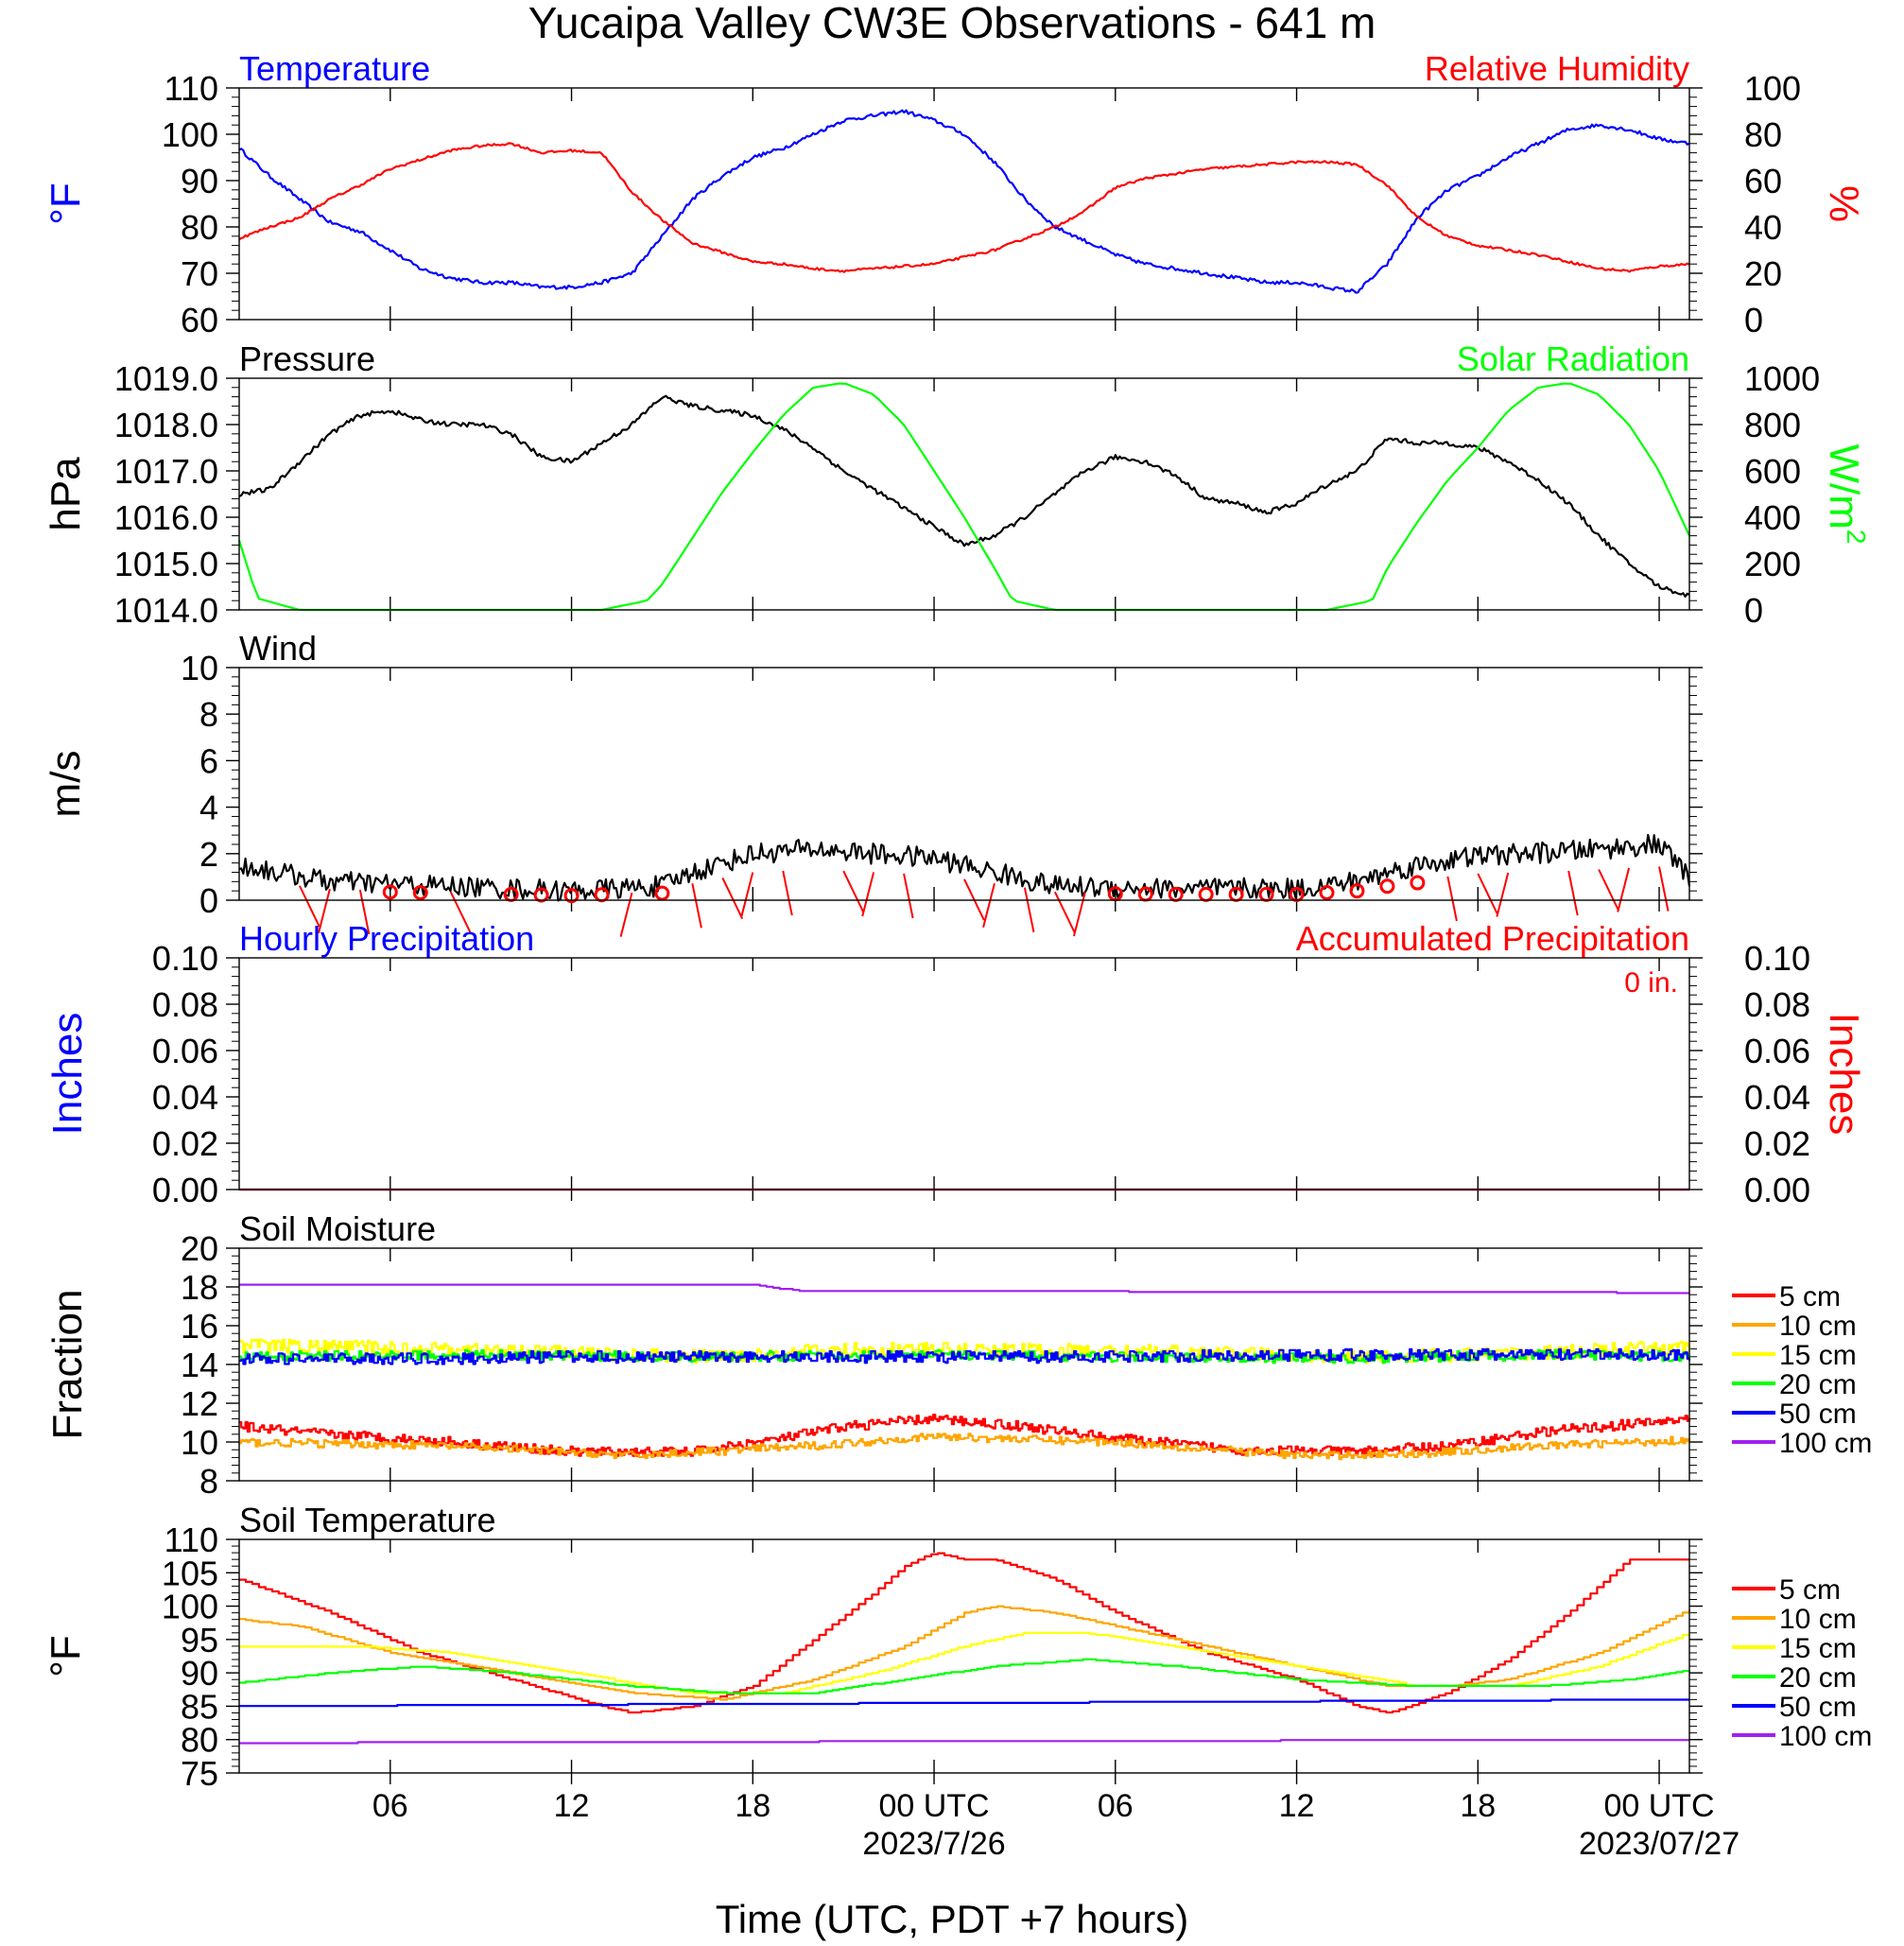  I want to click on y-axis-label-left: Fraction, so click(67, 1365).